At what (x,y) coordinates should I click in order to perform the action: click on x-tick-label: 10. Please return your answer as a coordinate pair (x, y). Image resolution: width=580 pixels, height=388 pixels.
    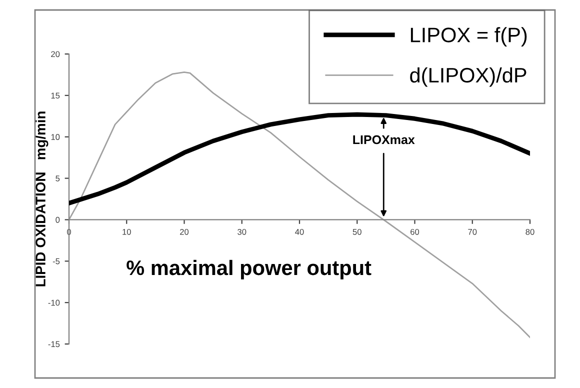
    Looking at the image, I should click on (126, 231).